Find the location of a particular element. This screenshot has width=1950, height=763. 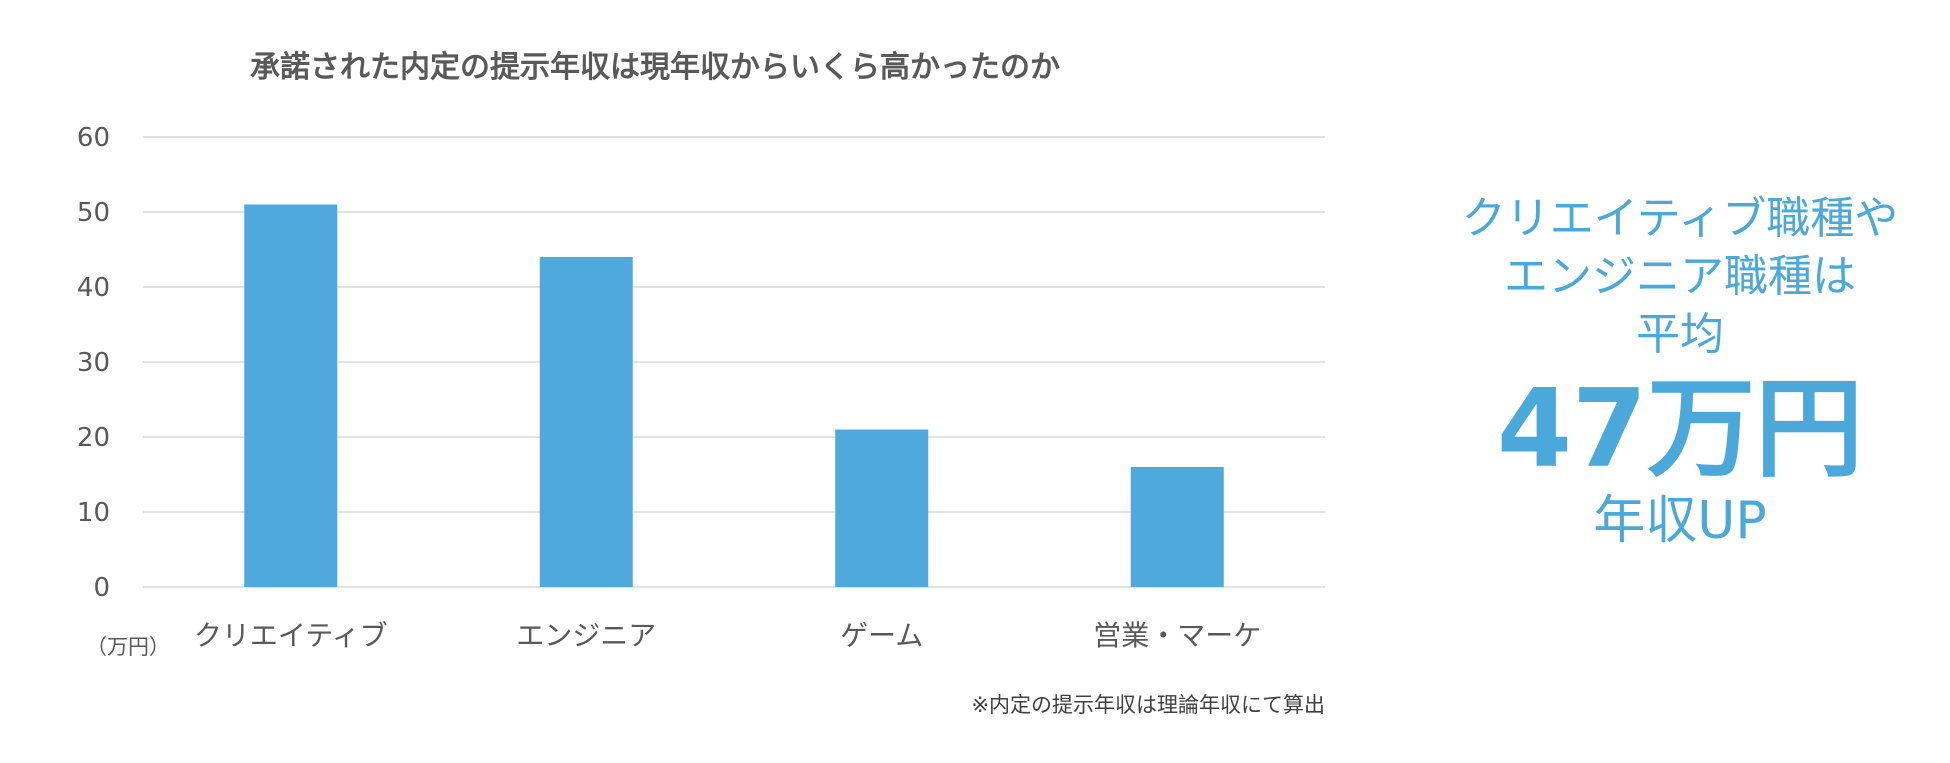

callout-line-2: エンジニア職種は is located at coordinates (1680, 276).